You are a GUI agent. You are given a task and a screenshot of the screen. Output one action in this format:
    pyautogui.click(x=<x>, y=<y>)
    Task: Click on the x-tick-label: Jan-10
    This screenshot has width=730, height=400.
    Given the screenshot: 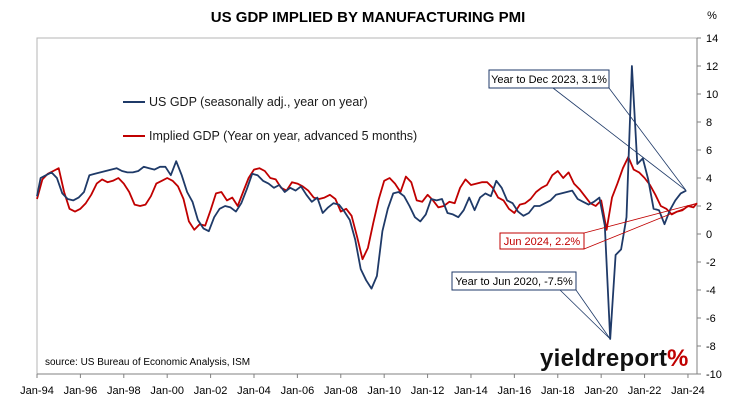 What is the action you would take?
    pyautogui.click(x=384, y=391)
    